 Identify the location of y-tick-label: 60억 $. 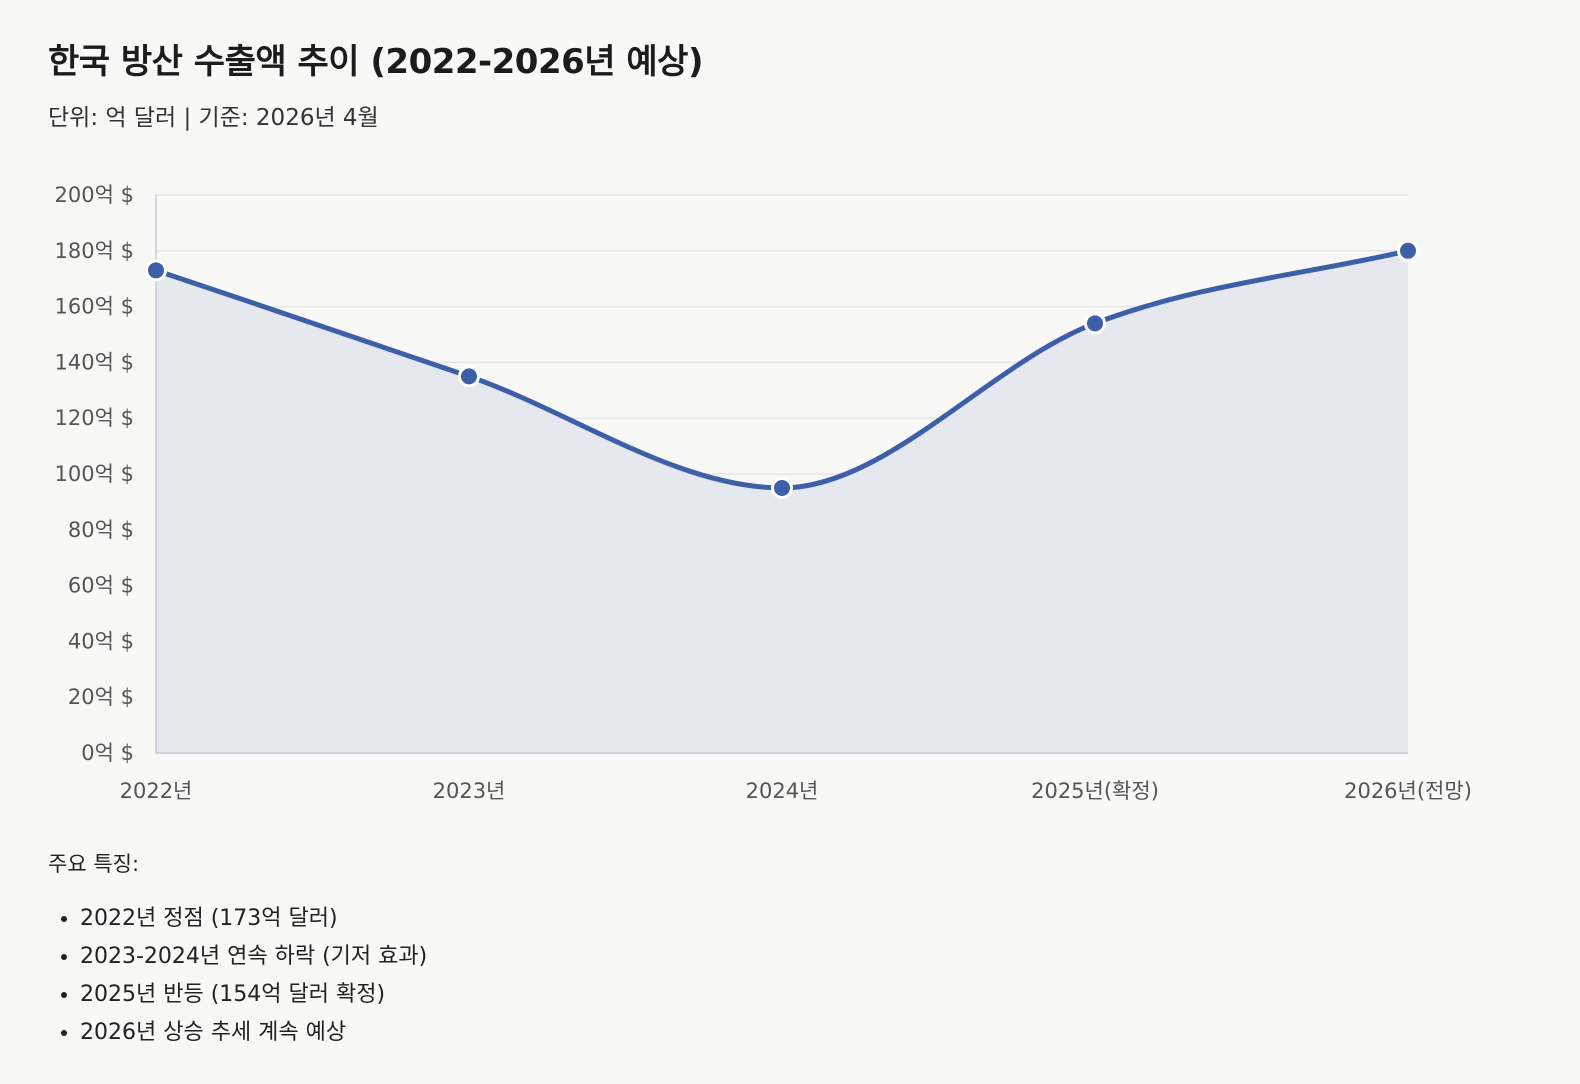
(101, 586).